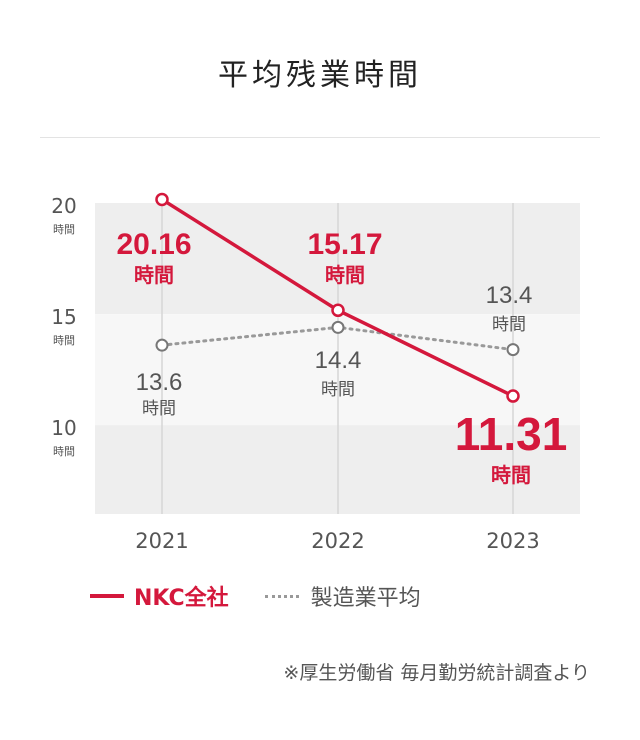 The image size is (640, 740). I want to click on data-label-nkc-0: 20.16, so click(153, 244).